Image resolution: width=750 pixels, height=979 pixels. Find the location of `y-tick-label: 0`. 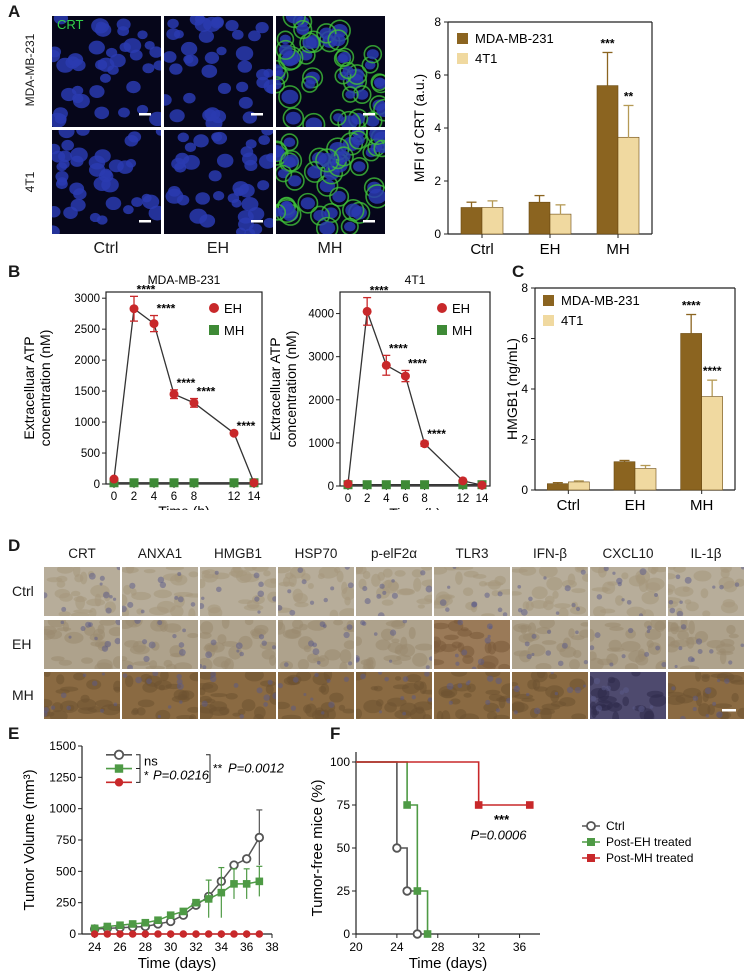

y-tick-label: 0 is located at coordinates (72, 934).